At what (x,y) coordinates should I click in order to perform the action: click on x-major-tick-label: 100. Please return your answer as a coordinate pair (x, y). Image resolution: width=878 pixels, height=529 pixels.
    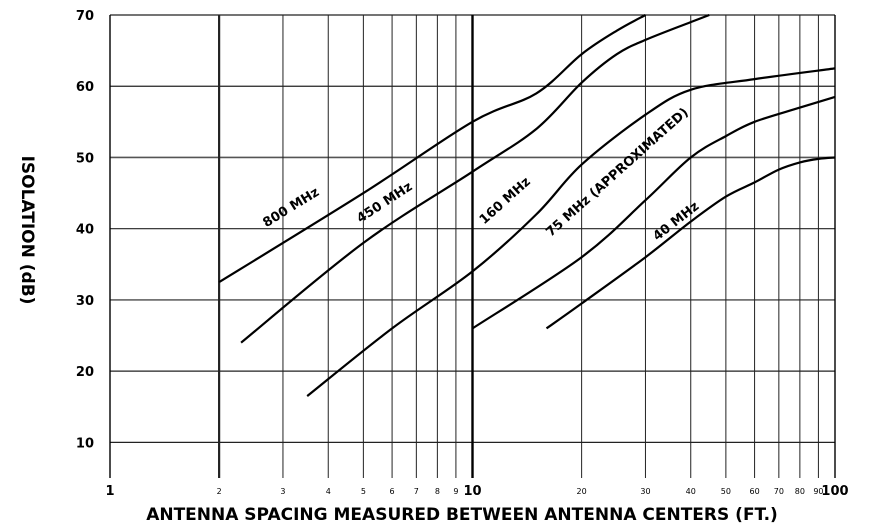
    Looking at the image, I should click on (834, 491).